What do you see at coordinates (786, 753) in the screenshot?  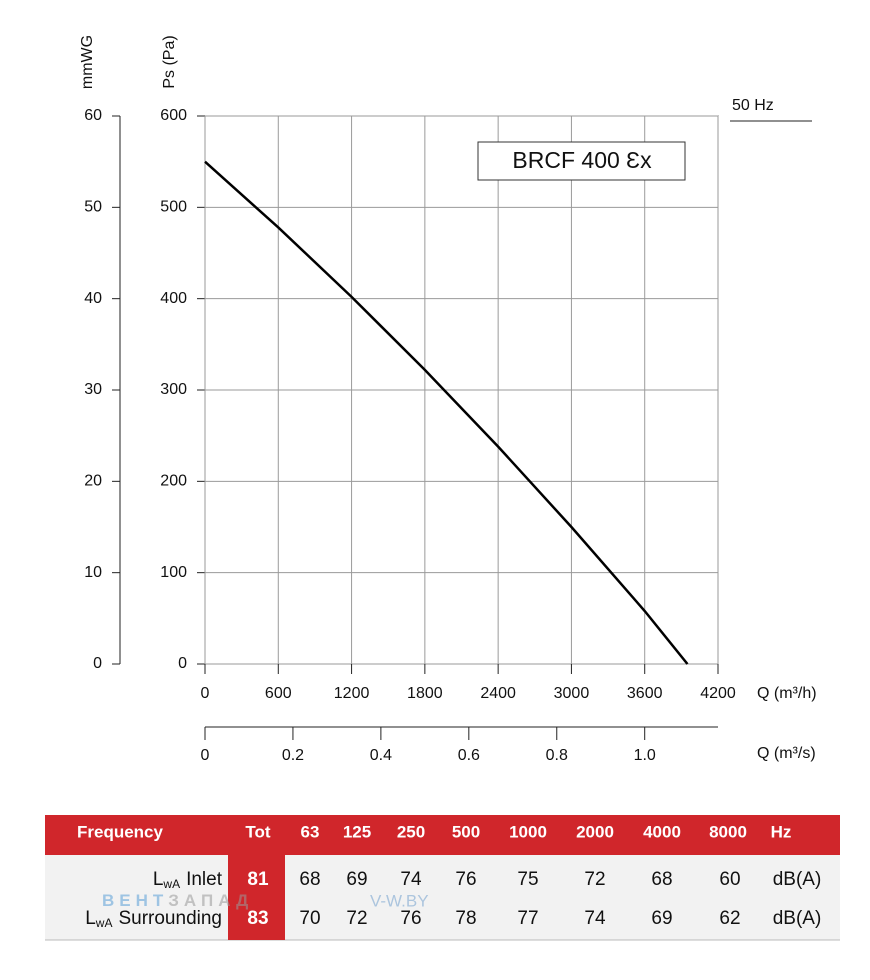 I see `x2-axis-title: Q (m³/s)` at bounding box center [786, 753].